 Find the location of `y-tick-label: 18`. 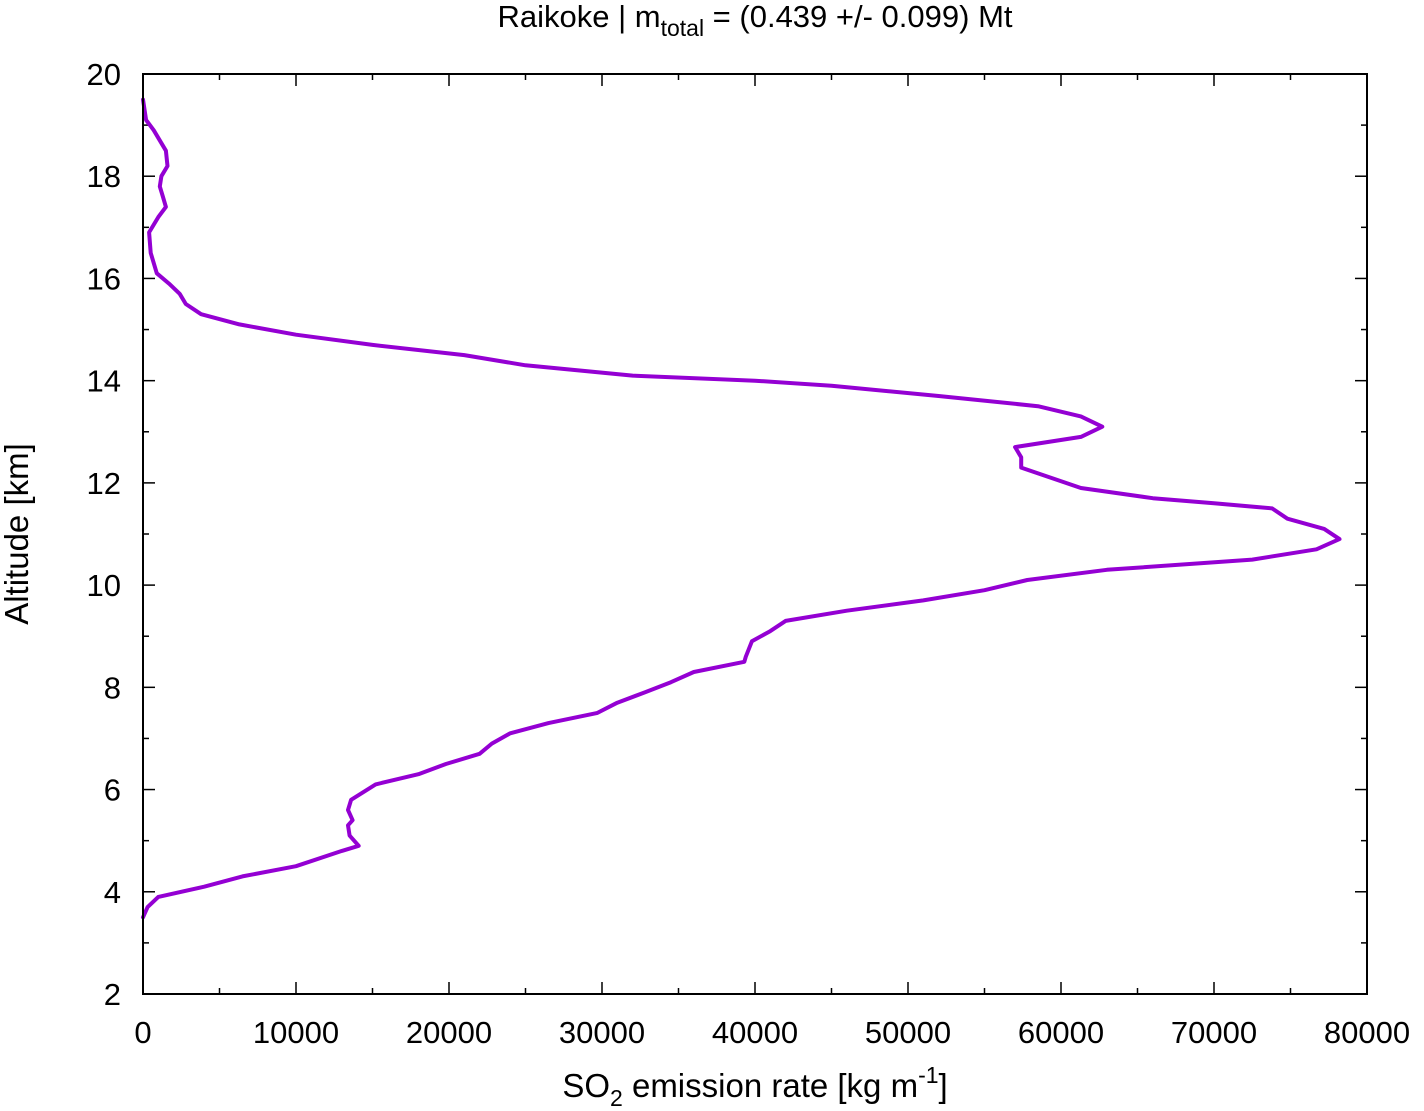

y-tick-label: 18 is located at coordinates (104, 176).